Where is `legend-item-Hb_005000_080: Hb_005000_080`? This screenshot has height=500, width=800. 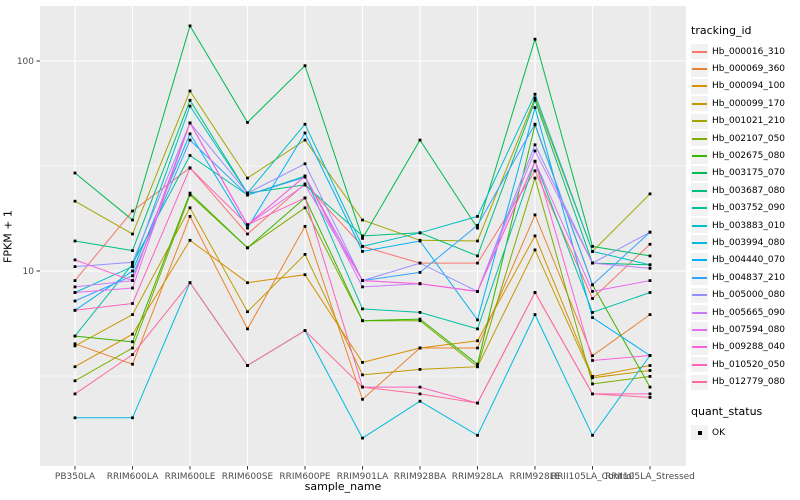 legend-item-Hb_005000_080: Hb_005000_080 is located at coordinates (745, 294).